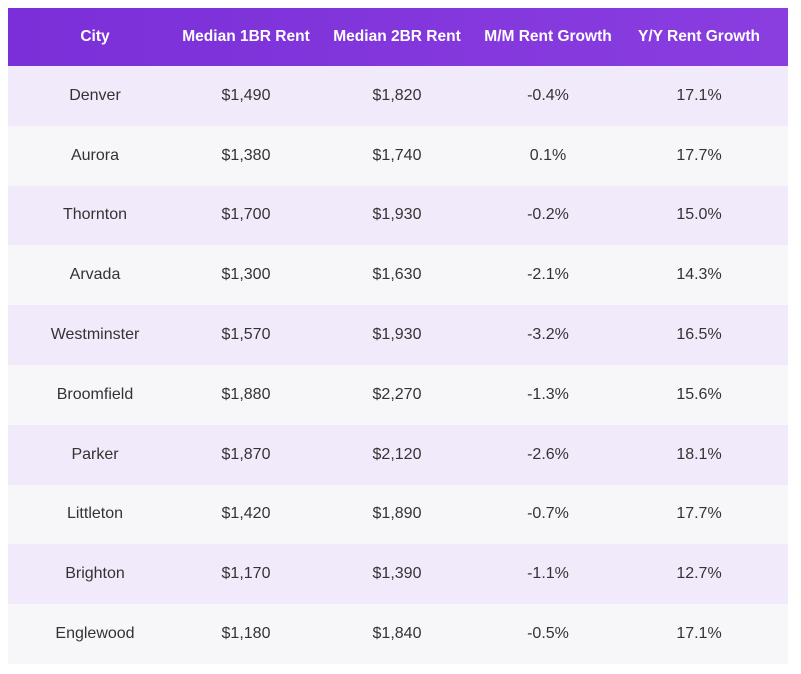  What do you see at coordinates (246, 394) in the screenshot?
I see `table-cell: $1,880` at bounding box center [246, 394].